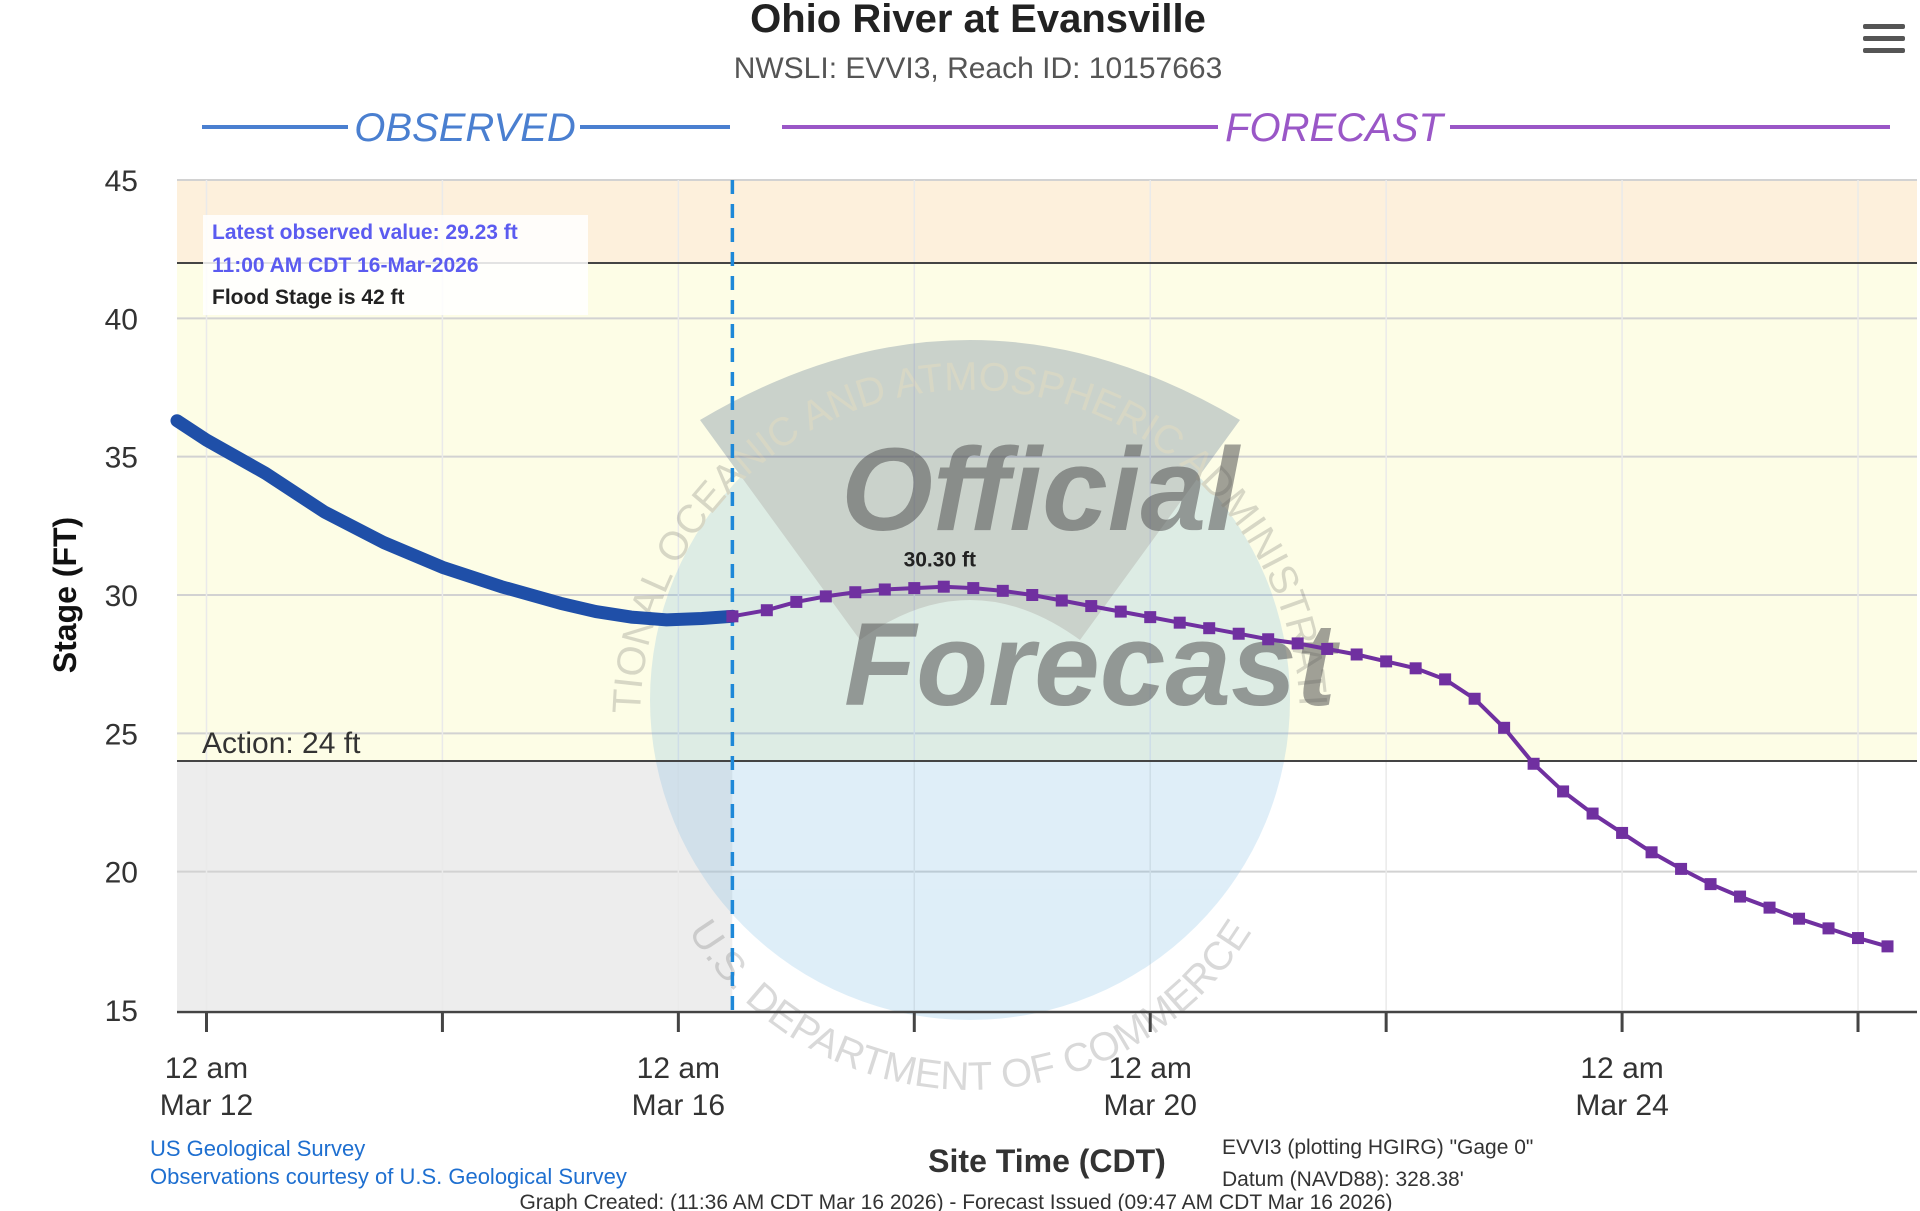 The height and width of the screenshot is (1211, 1920). Describe the element at coordinates (978, 68) in the screenshot. I see `chart-subtitle: NWSLI: EVVI3, Reach ID: 10157663` at that location.